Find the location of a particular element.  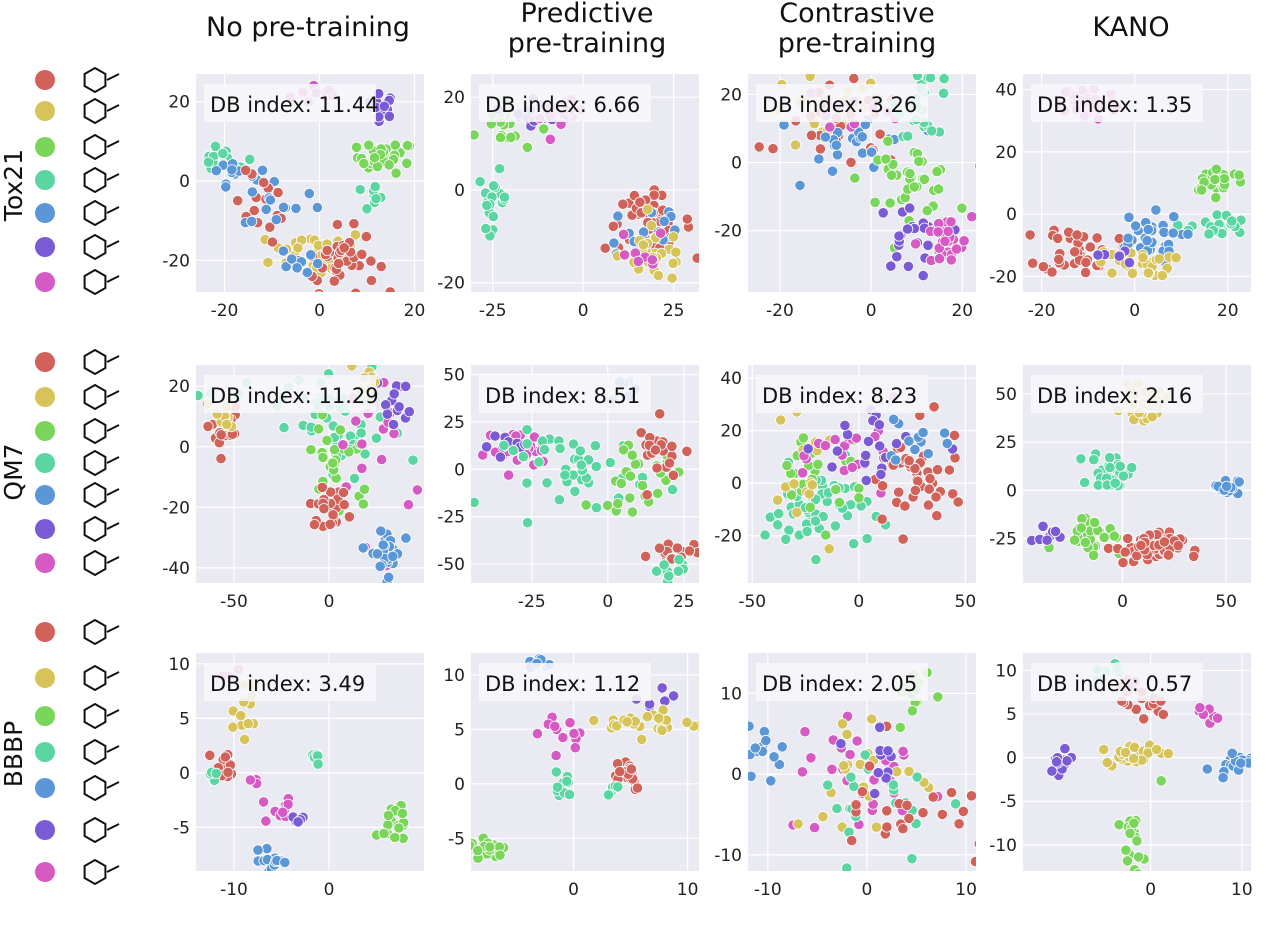

y-tick-label: -25 is located at coordinates (1003, 540).